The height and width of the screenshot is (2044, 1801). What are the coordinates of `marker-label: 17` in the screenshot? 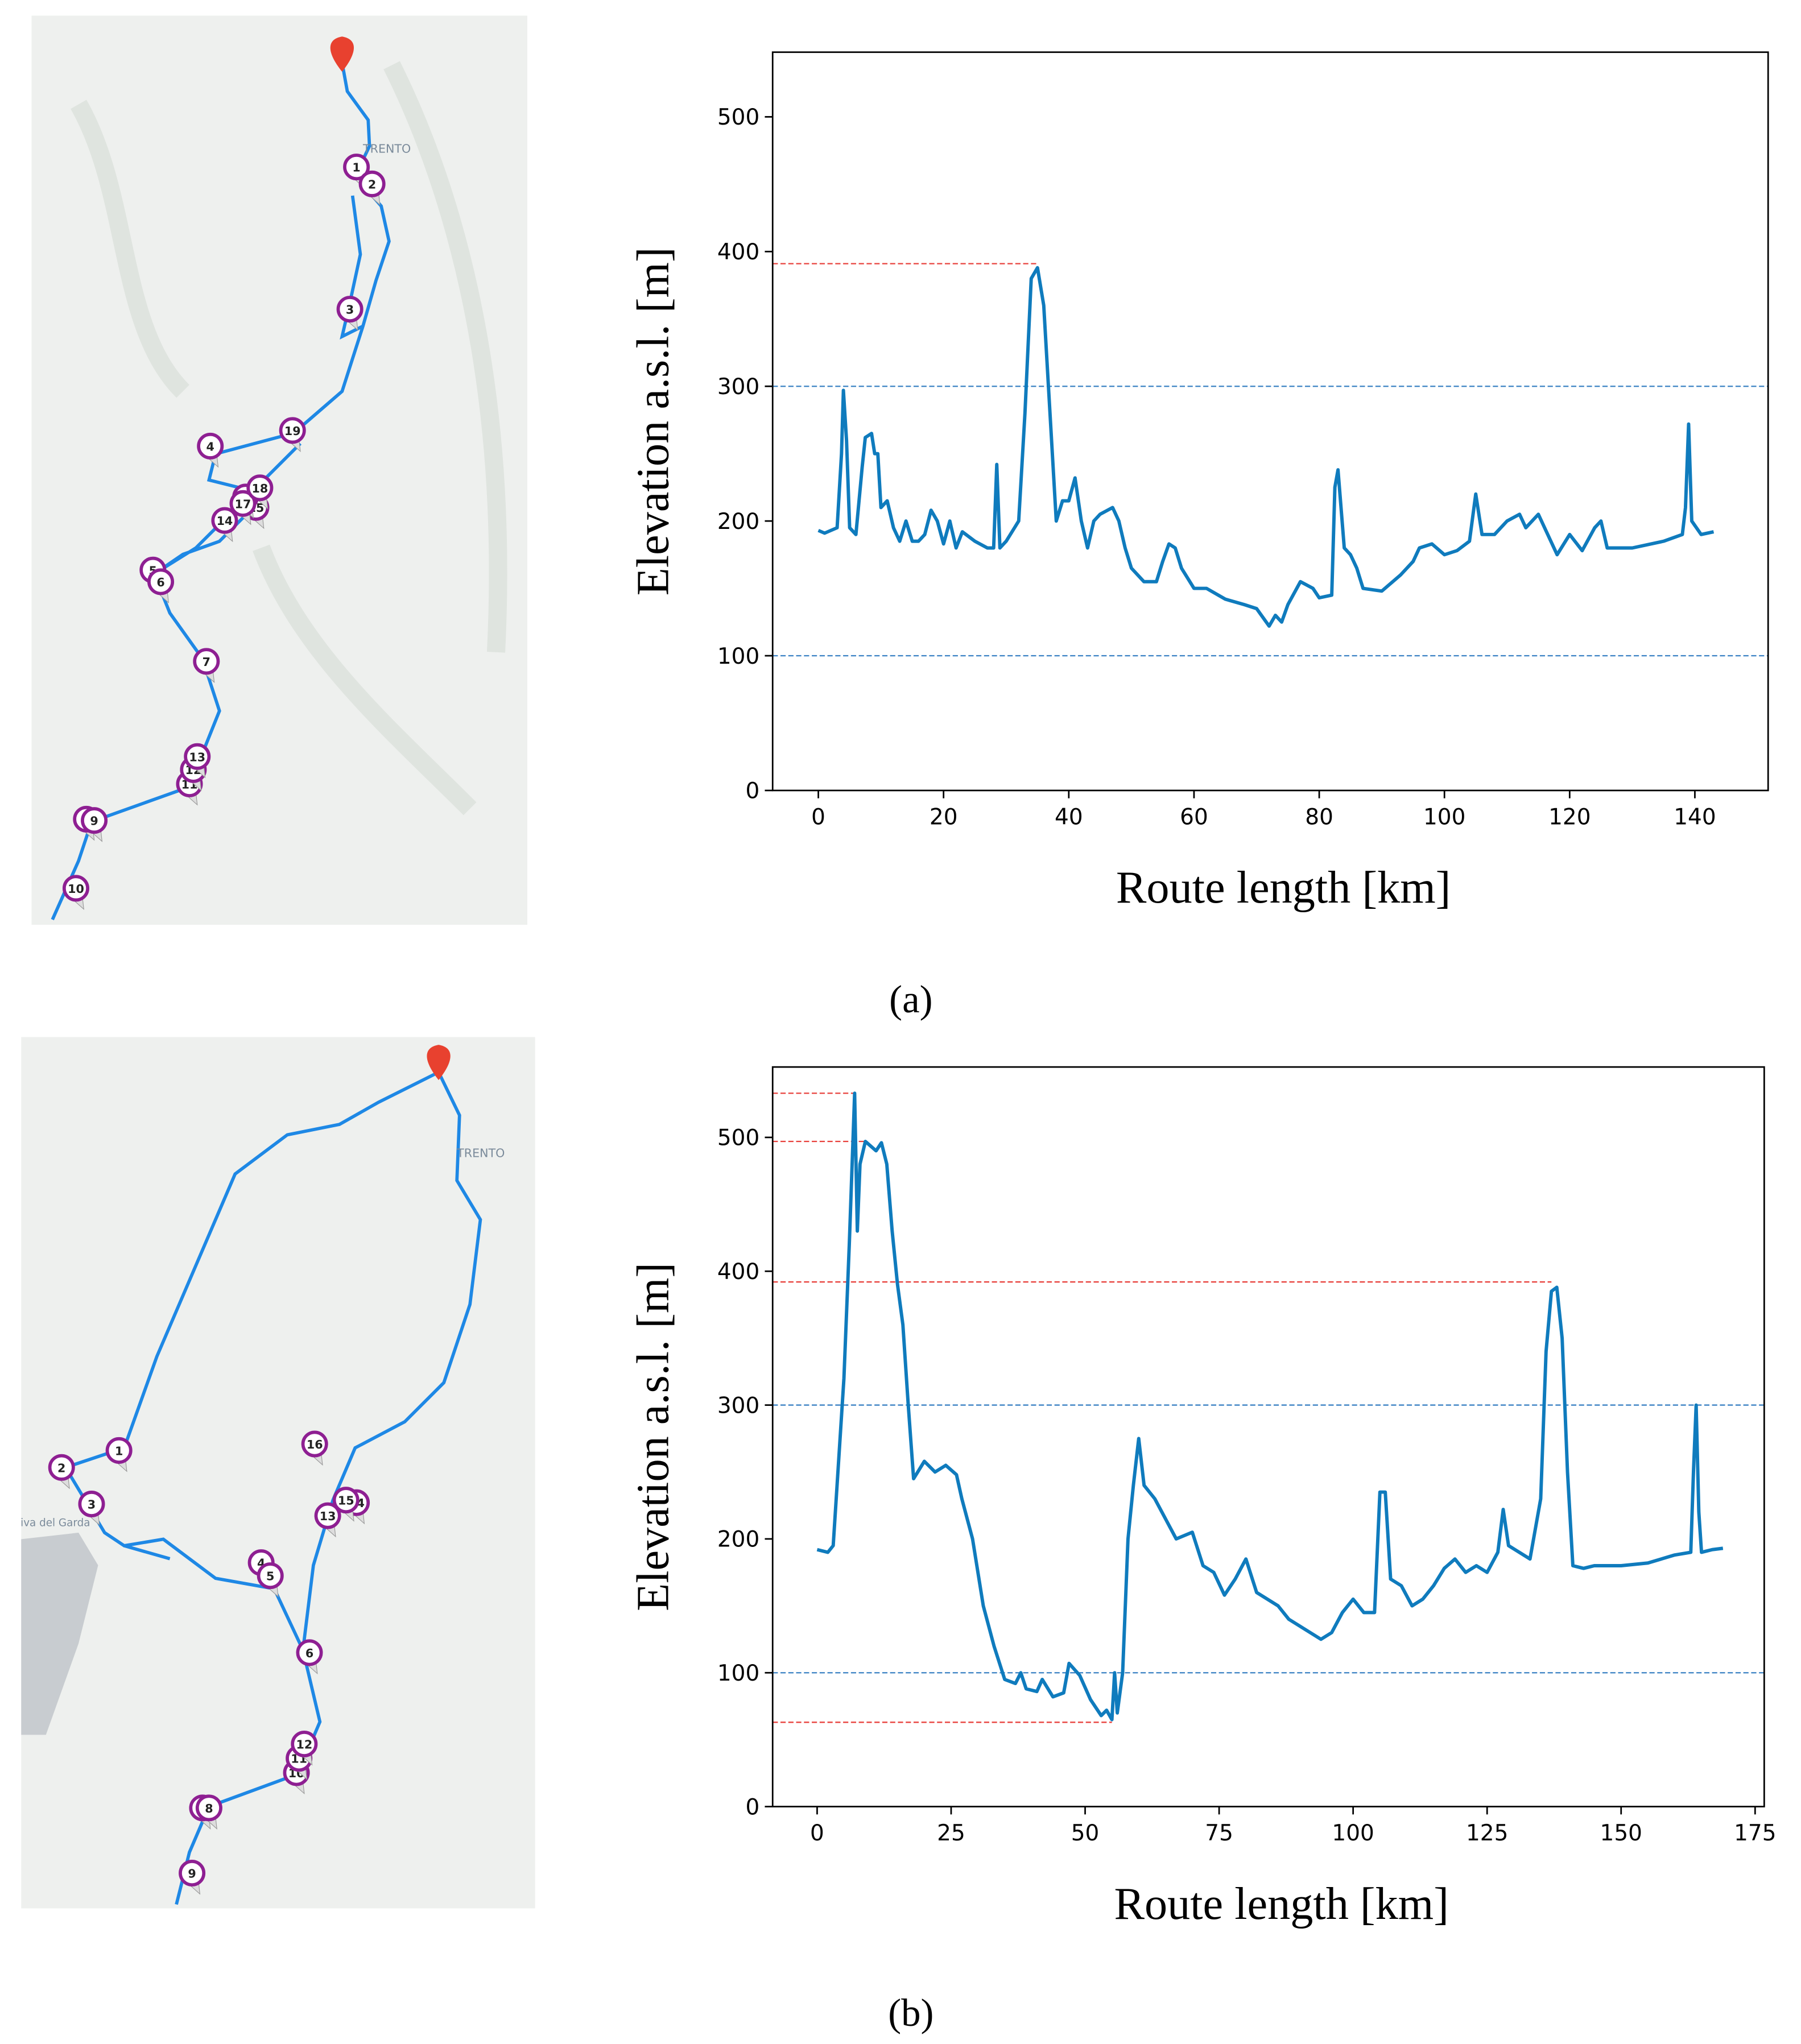 It's located at (243, 504).